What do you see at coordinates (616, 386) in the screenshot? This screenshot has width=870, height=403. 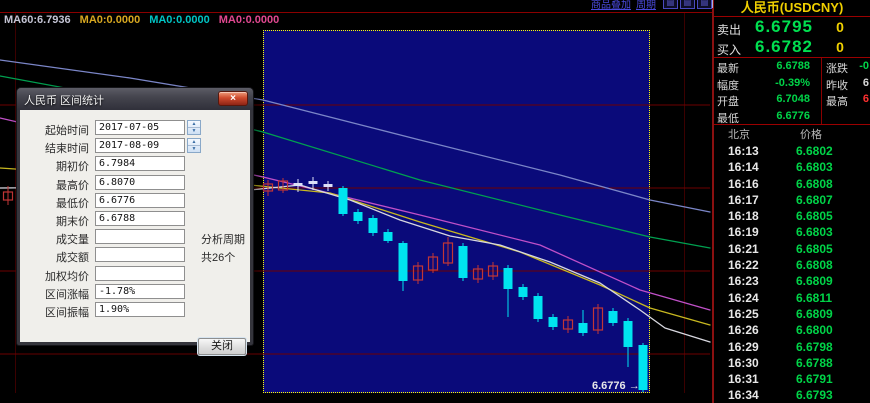 I see `low-price-annotation: 6.6776 →` at bounding box center [616, 386].